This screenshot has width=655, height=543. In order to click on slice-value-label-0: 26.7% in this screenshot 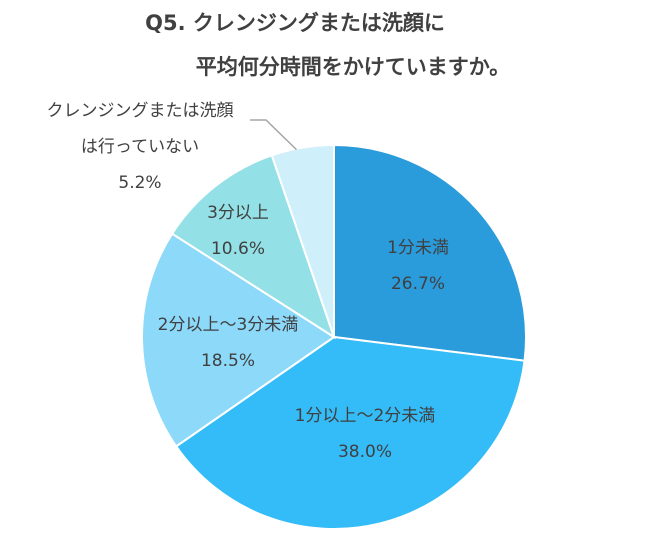, I will do `click(418, 284)`.